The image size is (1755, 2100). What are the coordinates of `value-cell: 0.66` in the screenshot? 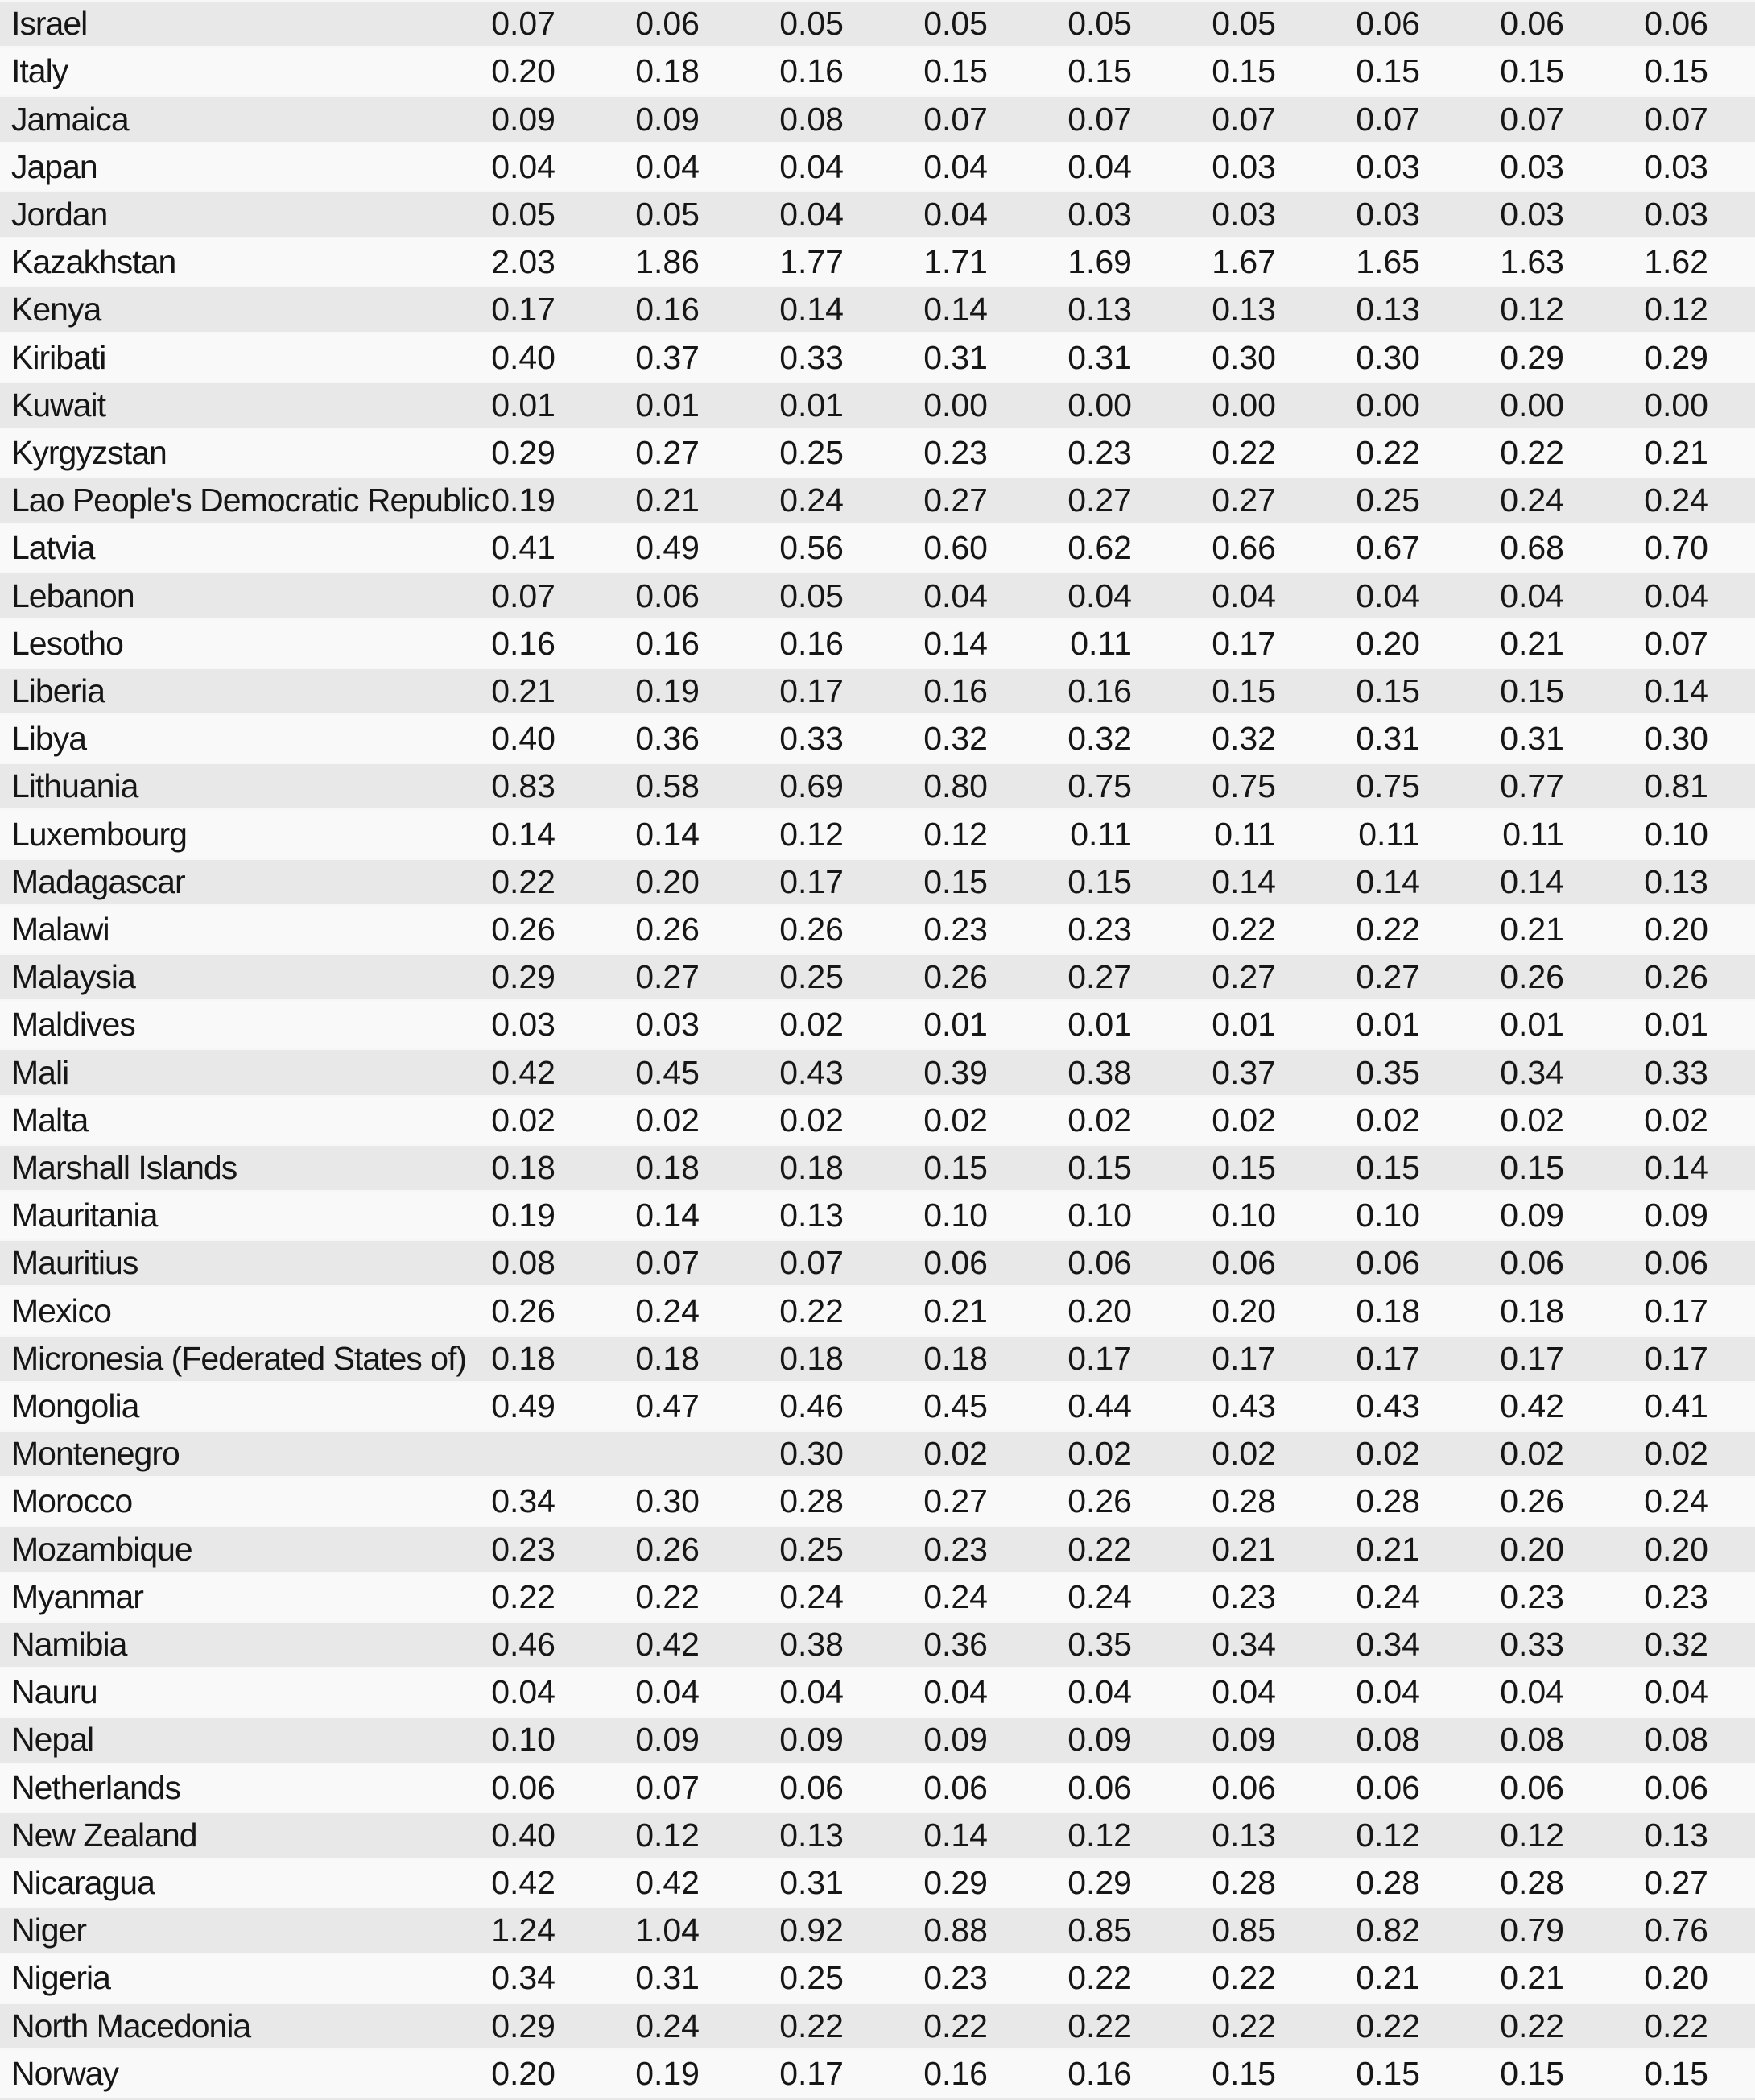 It's located at (1244, 548).